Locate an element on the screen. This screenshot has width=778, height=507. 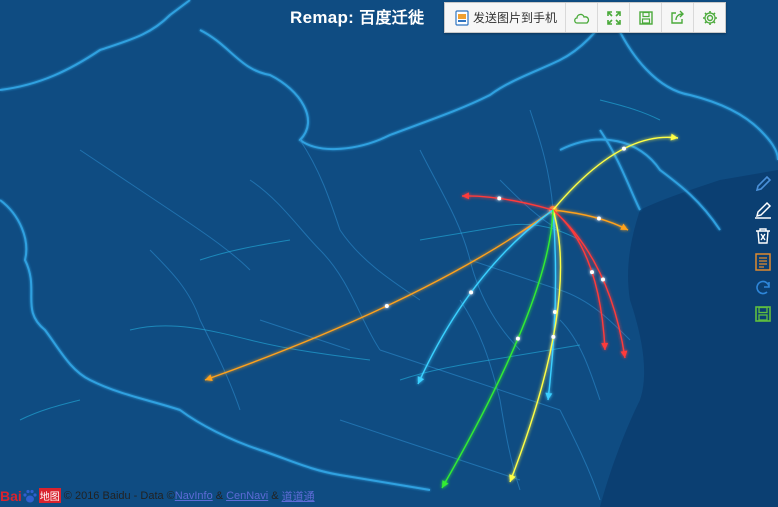
baidu-logo-text: Bai is located at coordinates (11, 495).